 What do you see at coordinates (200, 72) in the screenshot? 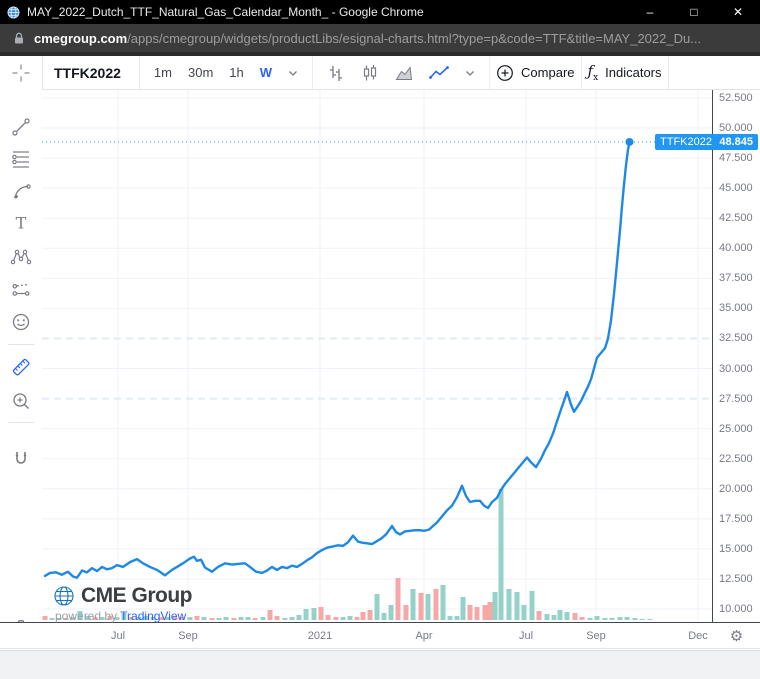
I see `interval-30m: 30m` at bounding box center [200, 72].